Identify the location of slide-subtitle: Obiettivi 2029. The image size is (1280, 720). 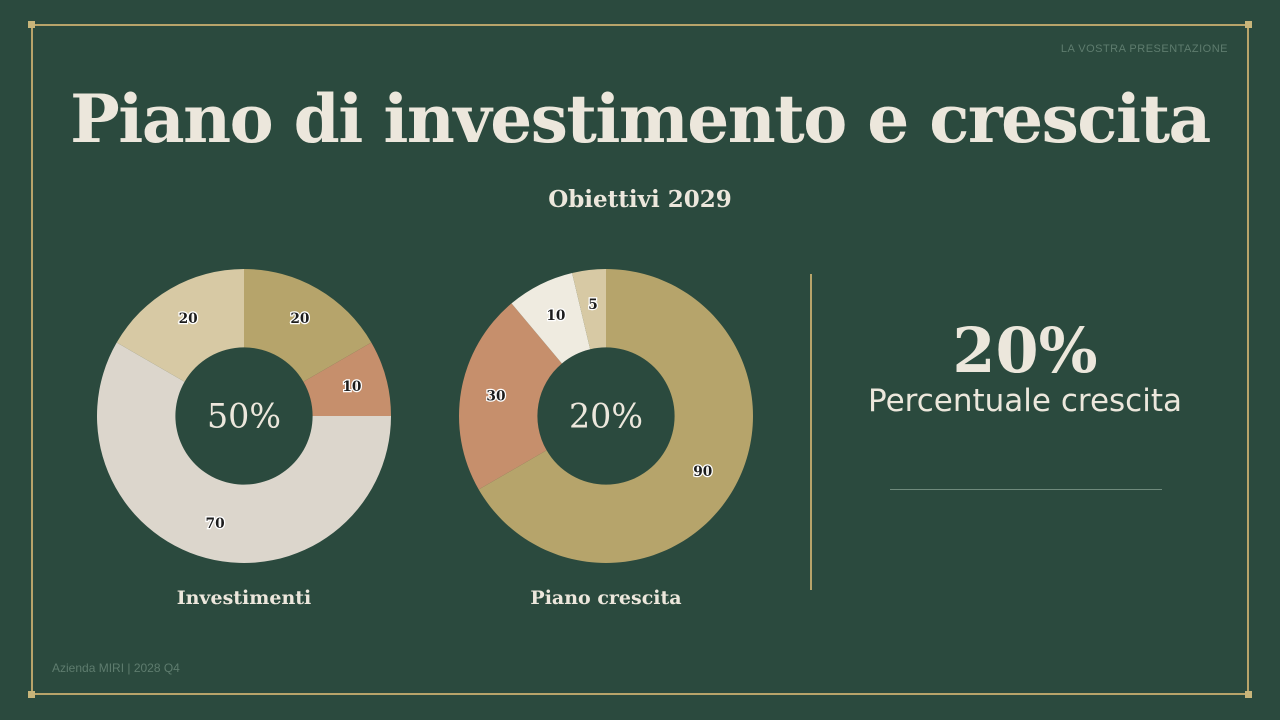
(640, 199).